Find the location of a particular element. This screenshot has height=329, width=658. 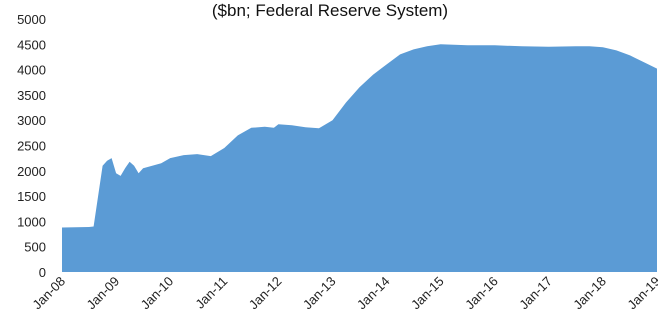

x-tick-label: Jan-09 is located at coordinates (102, 293).